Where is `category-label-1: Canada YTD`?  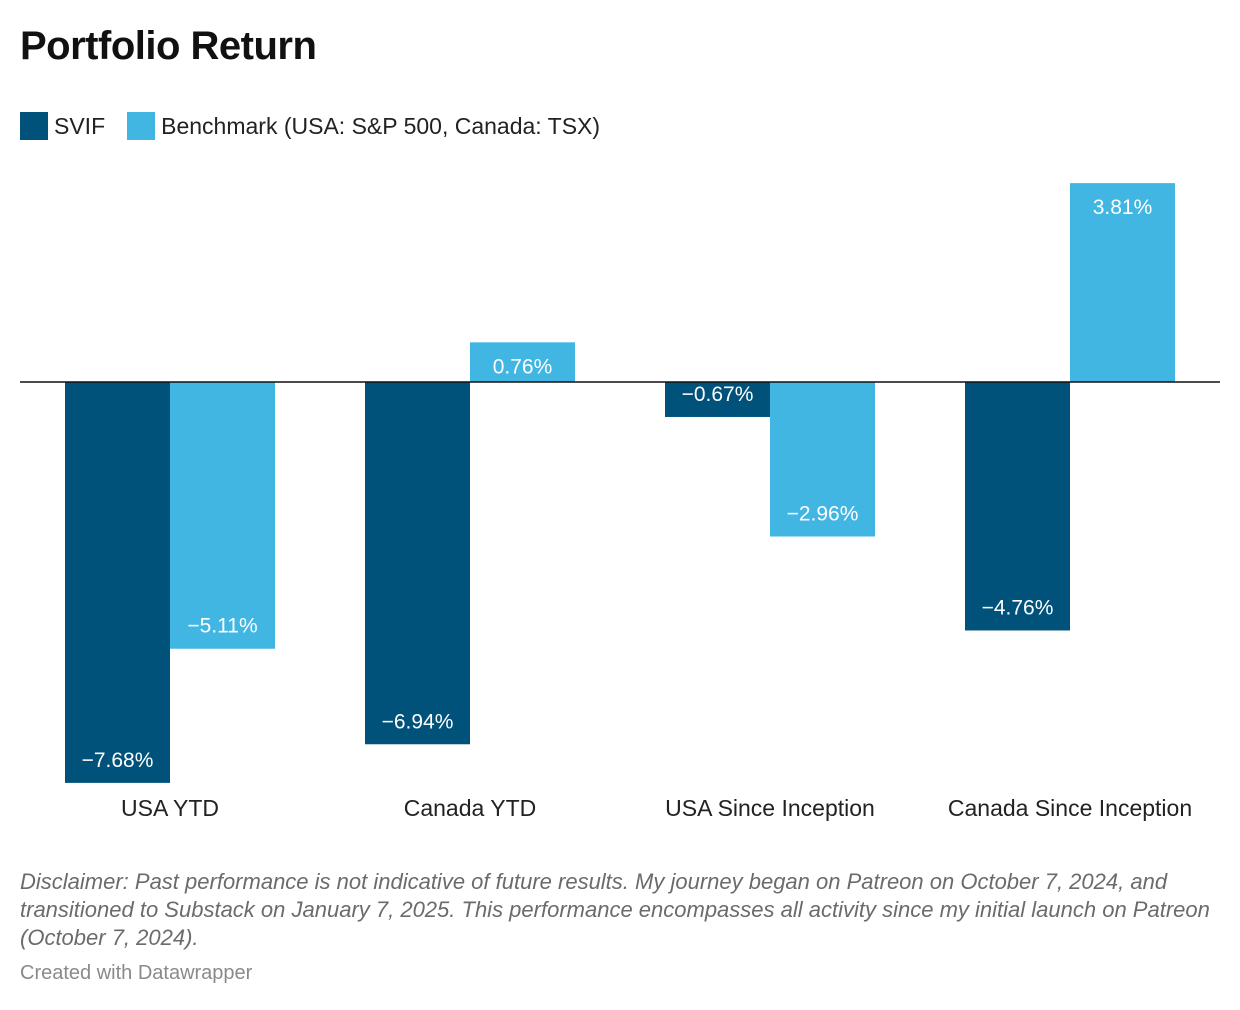
category-label-1: Canada YTD is located at coordinates (470, 808).